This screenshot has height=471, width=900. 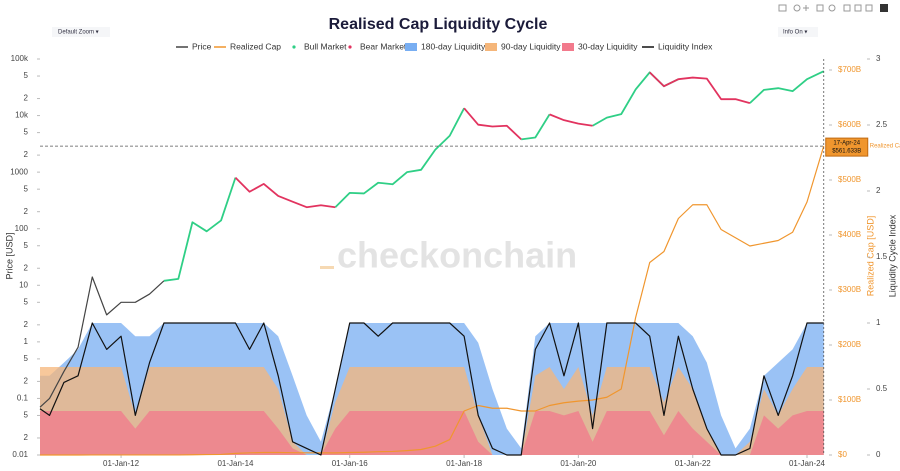 What do you see at coordinates (438, 24) in the screenshot?
I see `chart-title: Realised Cap Liquidity Cycle` at bounding box center [438, 24].